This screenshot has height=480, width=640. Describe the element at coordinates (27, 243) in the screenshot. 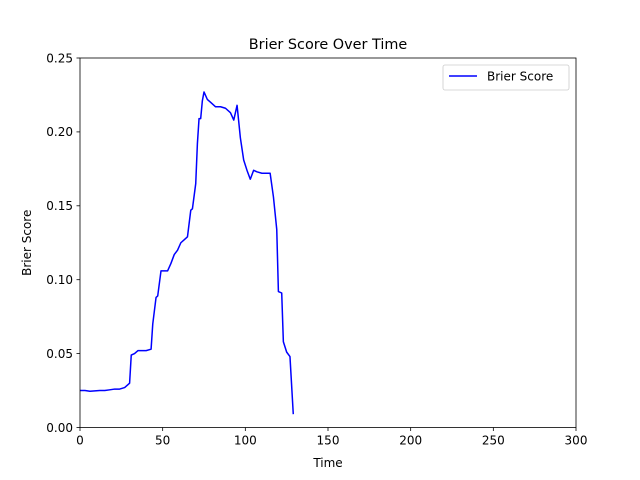

I see `y-axis-label: Brier Score` at that location.